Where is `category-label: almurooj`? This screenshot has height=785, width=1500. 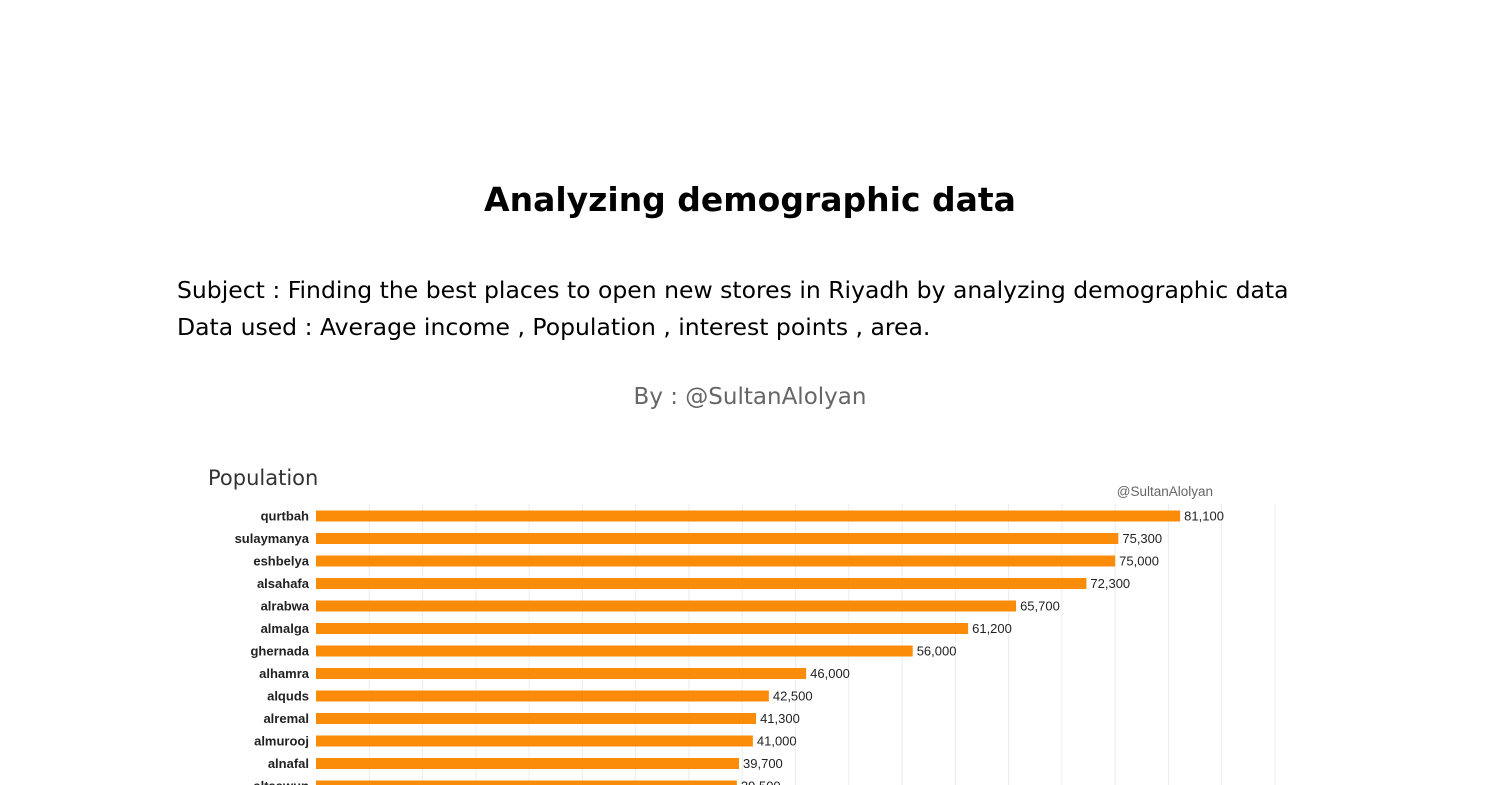
category-label: almurooj is located at coordinates (281, 741).